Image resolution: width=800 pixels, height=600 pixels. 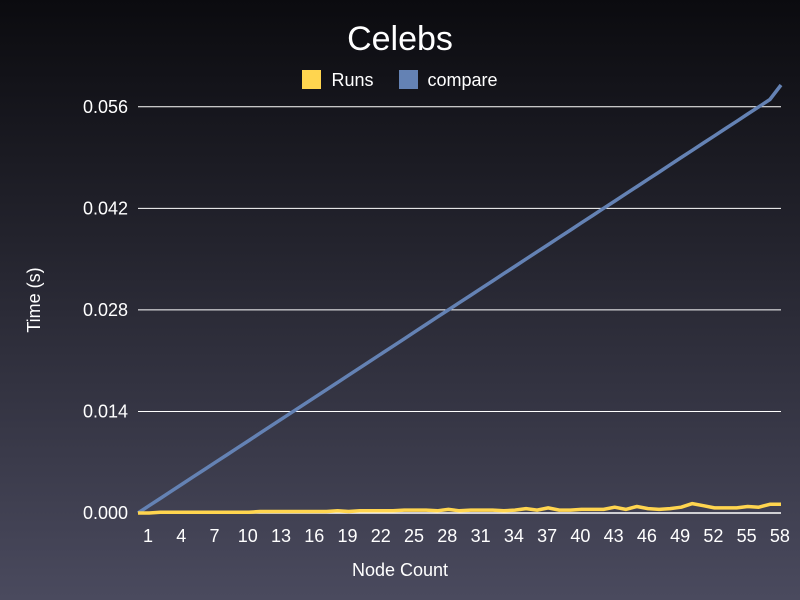 What do you see at coordinates (314, 536) in the screenshot?
I see `x-tick-label: 16` at bounding box center [314, 536].